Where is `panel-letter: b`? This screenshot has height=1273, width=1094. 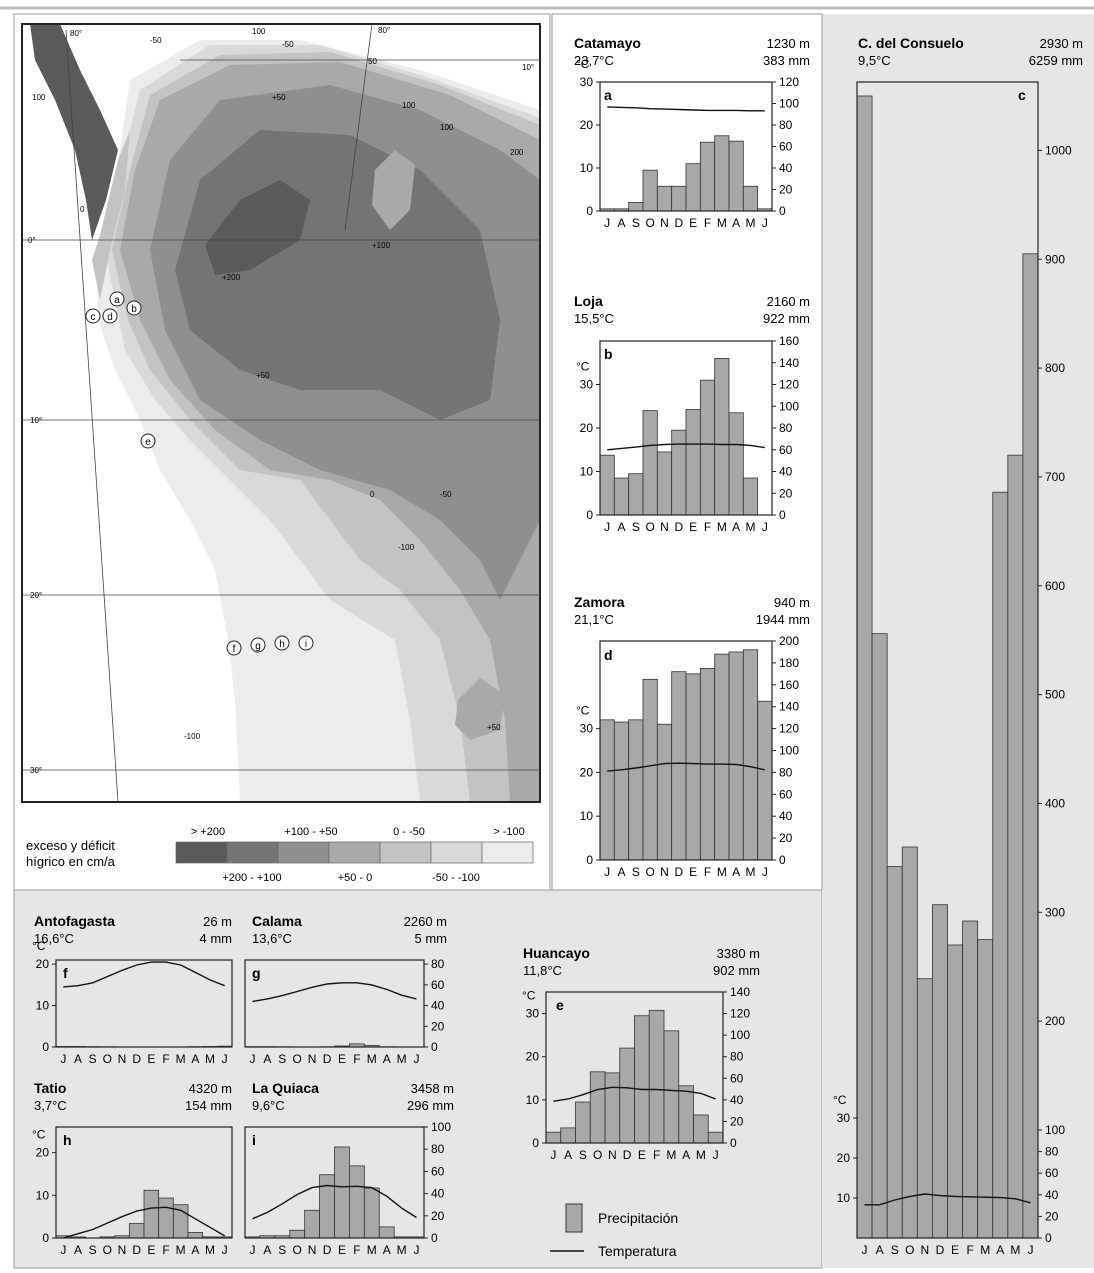
panel-letter: b is located at coordinates (608, 354).